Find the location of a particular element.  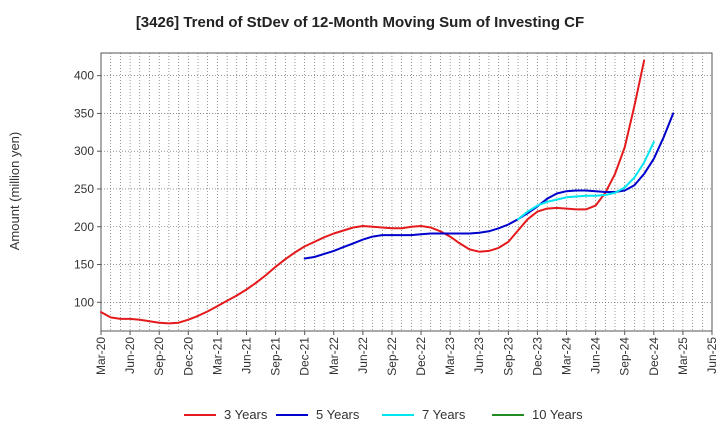

x-tick-label: Mar-23 is located at coordinates (450, 356).